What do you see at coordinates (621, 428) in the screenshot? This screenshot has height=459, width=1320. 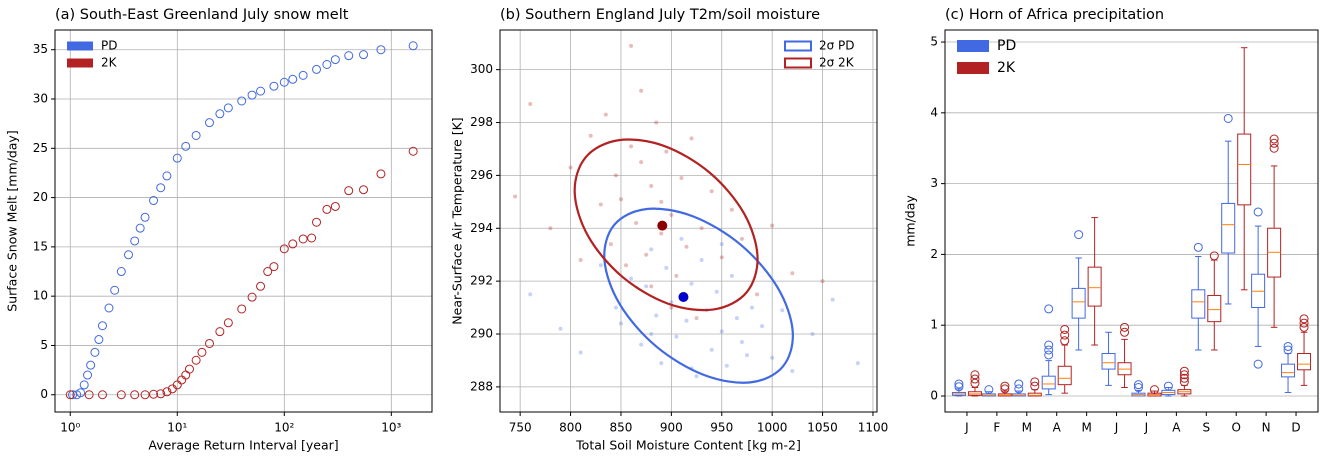 I see `x-tick-label: 850` at bounding box center [621, 428].